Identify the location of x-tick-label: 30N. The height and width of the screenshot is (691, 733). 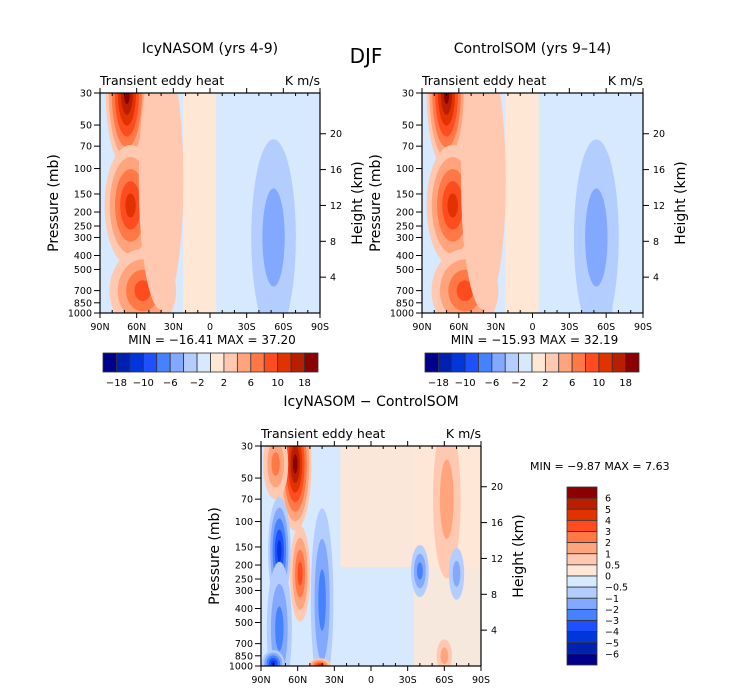
(495, 327).